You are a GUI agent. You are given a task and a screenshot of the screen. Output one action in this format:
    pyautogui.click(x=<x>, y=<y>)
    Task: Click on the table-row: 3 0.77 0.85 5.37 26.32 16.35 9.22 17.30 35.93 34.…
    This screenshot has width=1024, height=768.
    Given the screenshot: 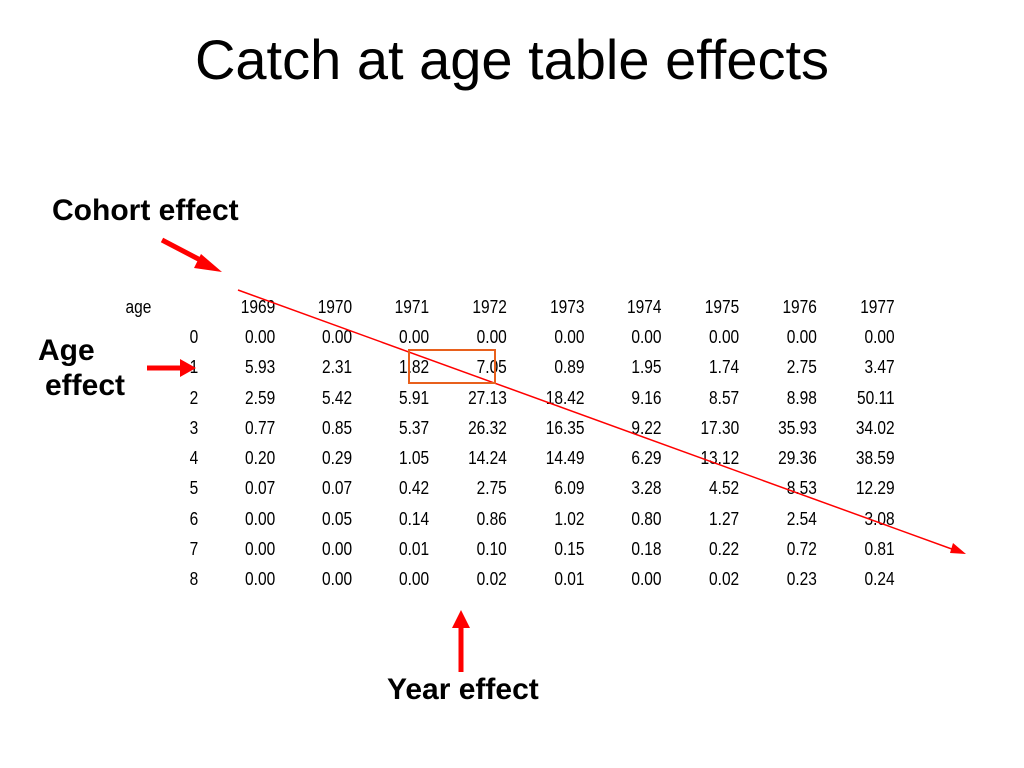 What is the action you would take?
    pyautogui.click(x=497, y=428)
    